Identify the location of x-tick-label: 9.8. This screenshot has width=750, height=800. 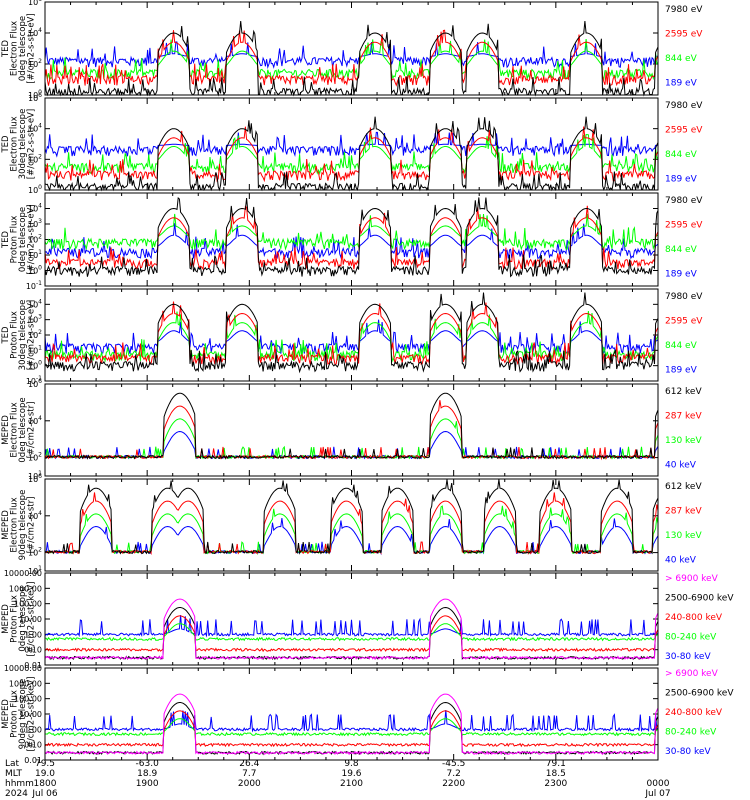
(351, 764).